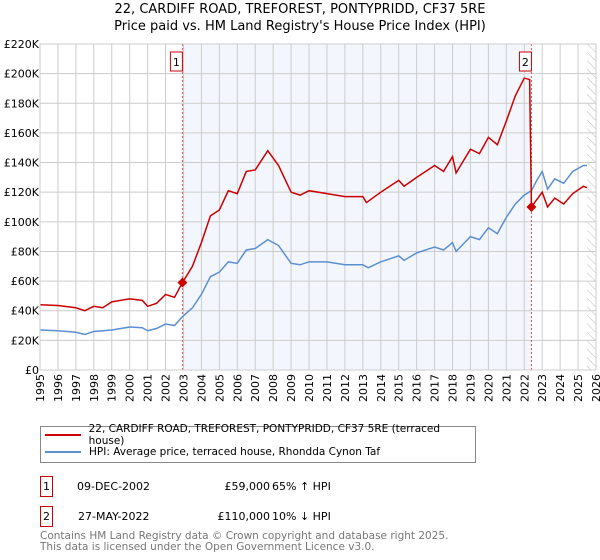  I want to click on y-tick-label: £200K, so click(22, 74).